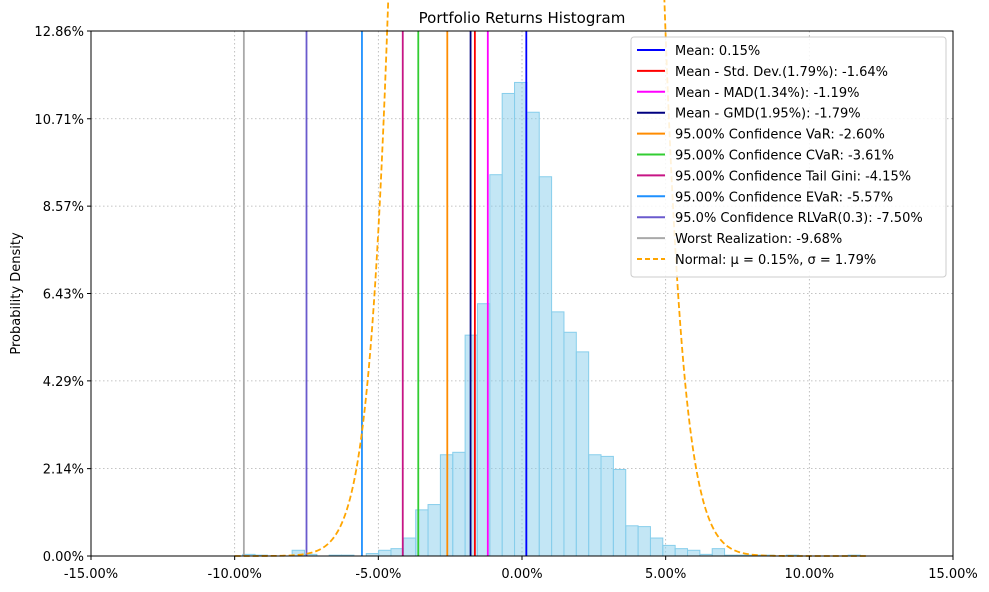  Describe the element at coordinates (784, 197) in the screenshot. I see `legend-label: 95.00% Confidence EVaR: -5.57%` at that location.